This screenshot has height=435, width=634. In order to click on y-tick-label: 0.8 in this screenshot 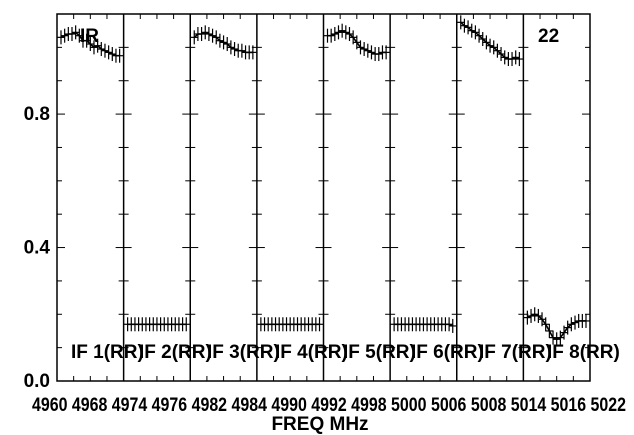, I will do `click(37, 114)`.